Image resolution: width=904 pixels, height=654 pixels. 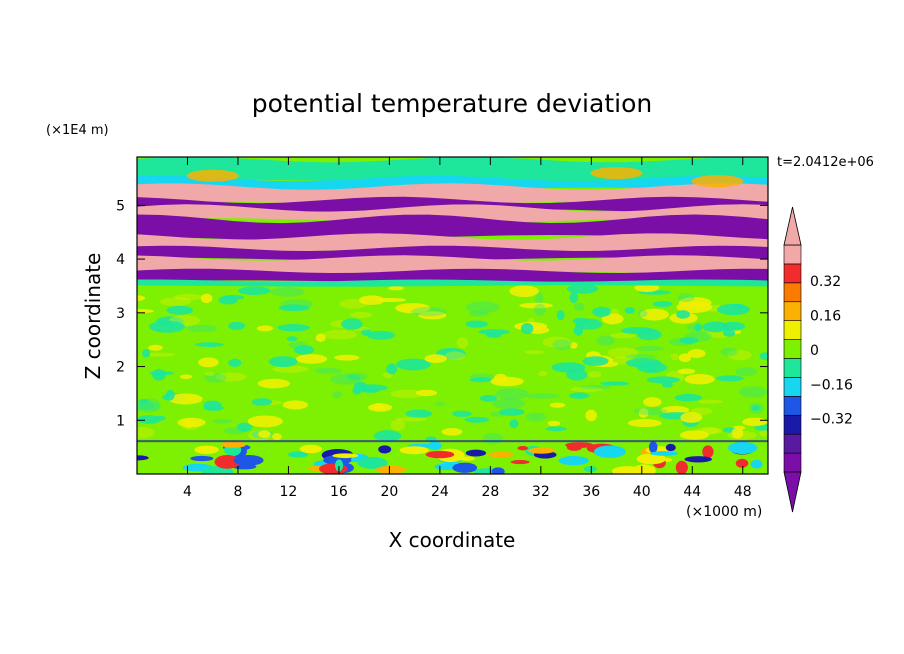 I want to click on colorbar-tick-label: 0.16, so click(x=825, y=317).